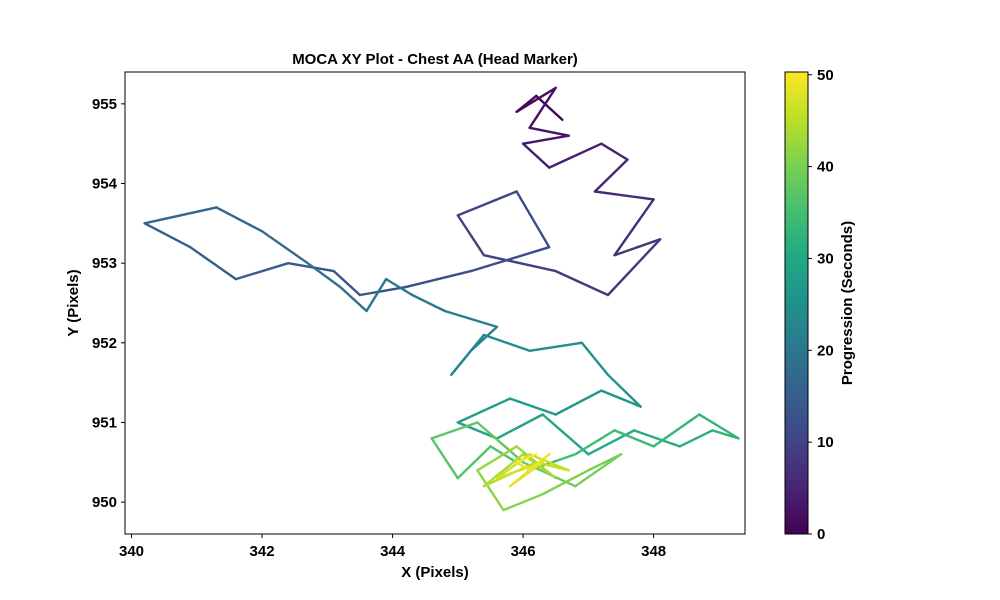 The image size is (1000, 600). I want to click on x-tick-label: 348, so click(653, 551).